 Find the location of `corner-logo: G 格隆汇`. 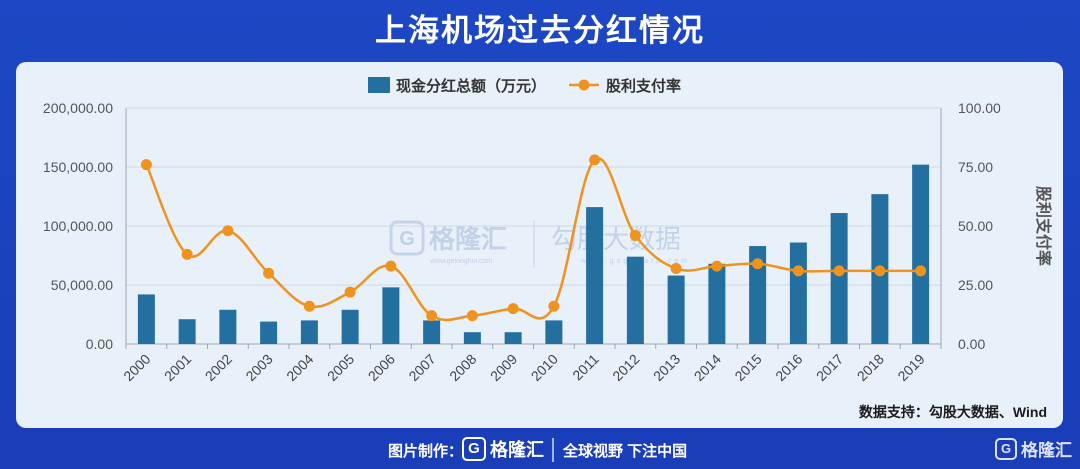

corner-logo: G 格隆汇 is located at coordinates (1033, 448).